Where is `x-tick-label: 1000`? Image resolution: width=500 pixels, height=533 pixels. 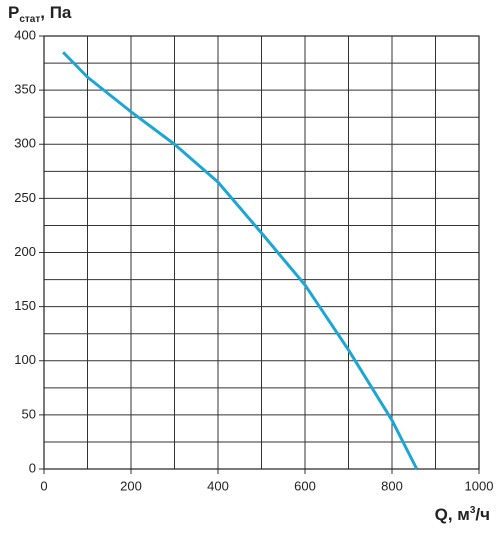
x-tick-label: 1000 is located at coordinates (479, 485).